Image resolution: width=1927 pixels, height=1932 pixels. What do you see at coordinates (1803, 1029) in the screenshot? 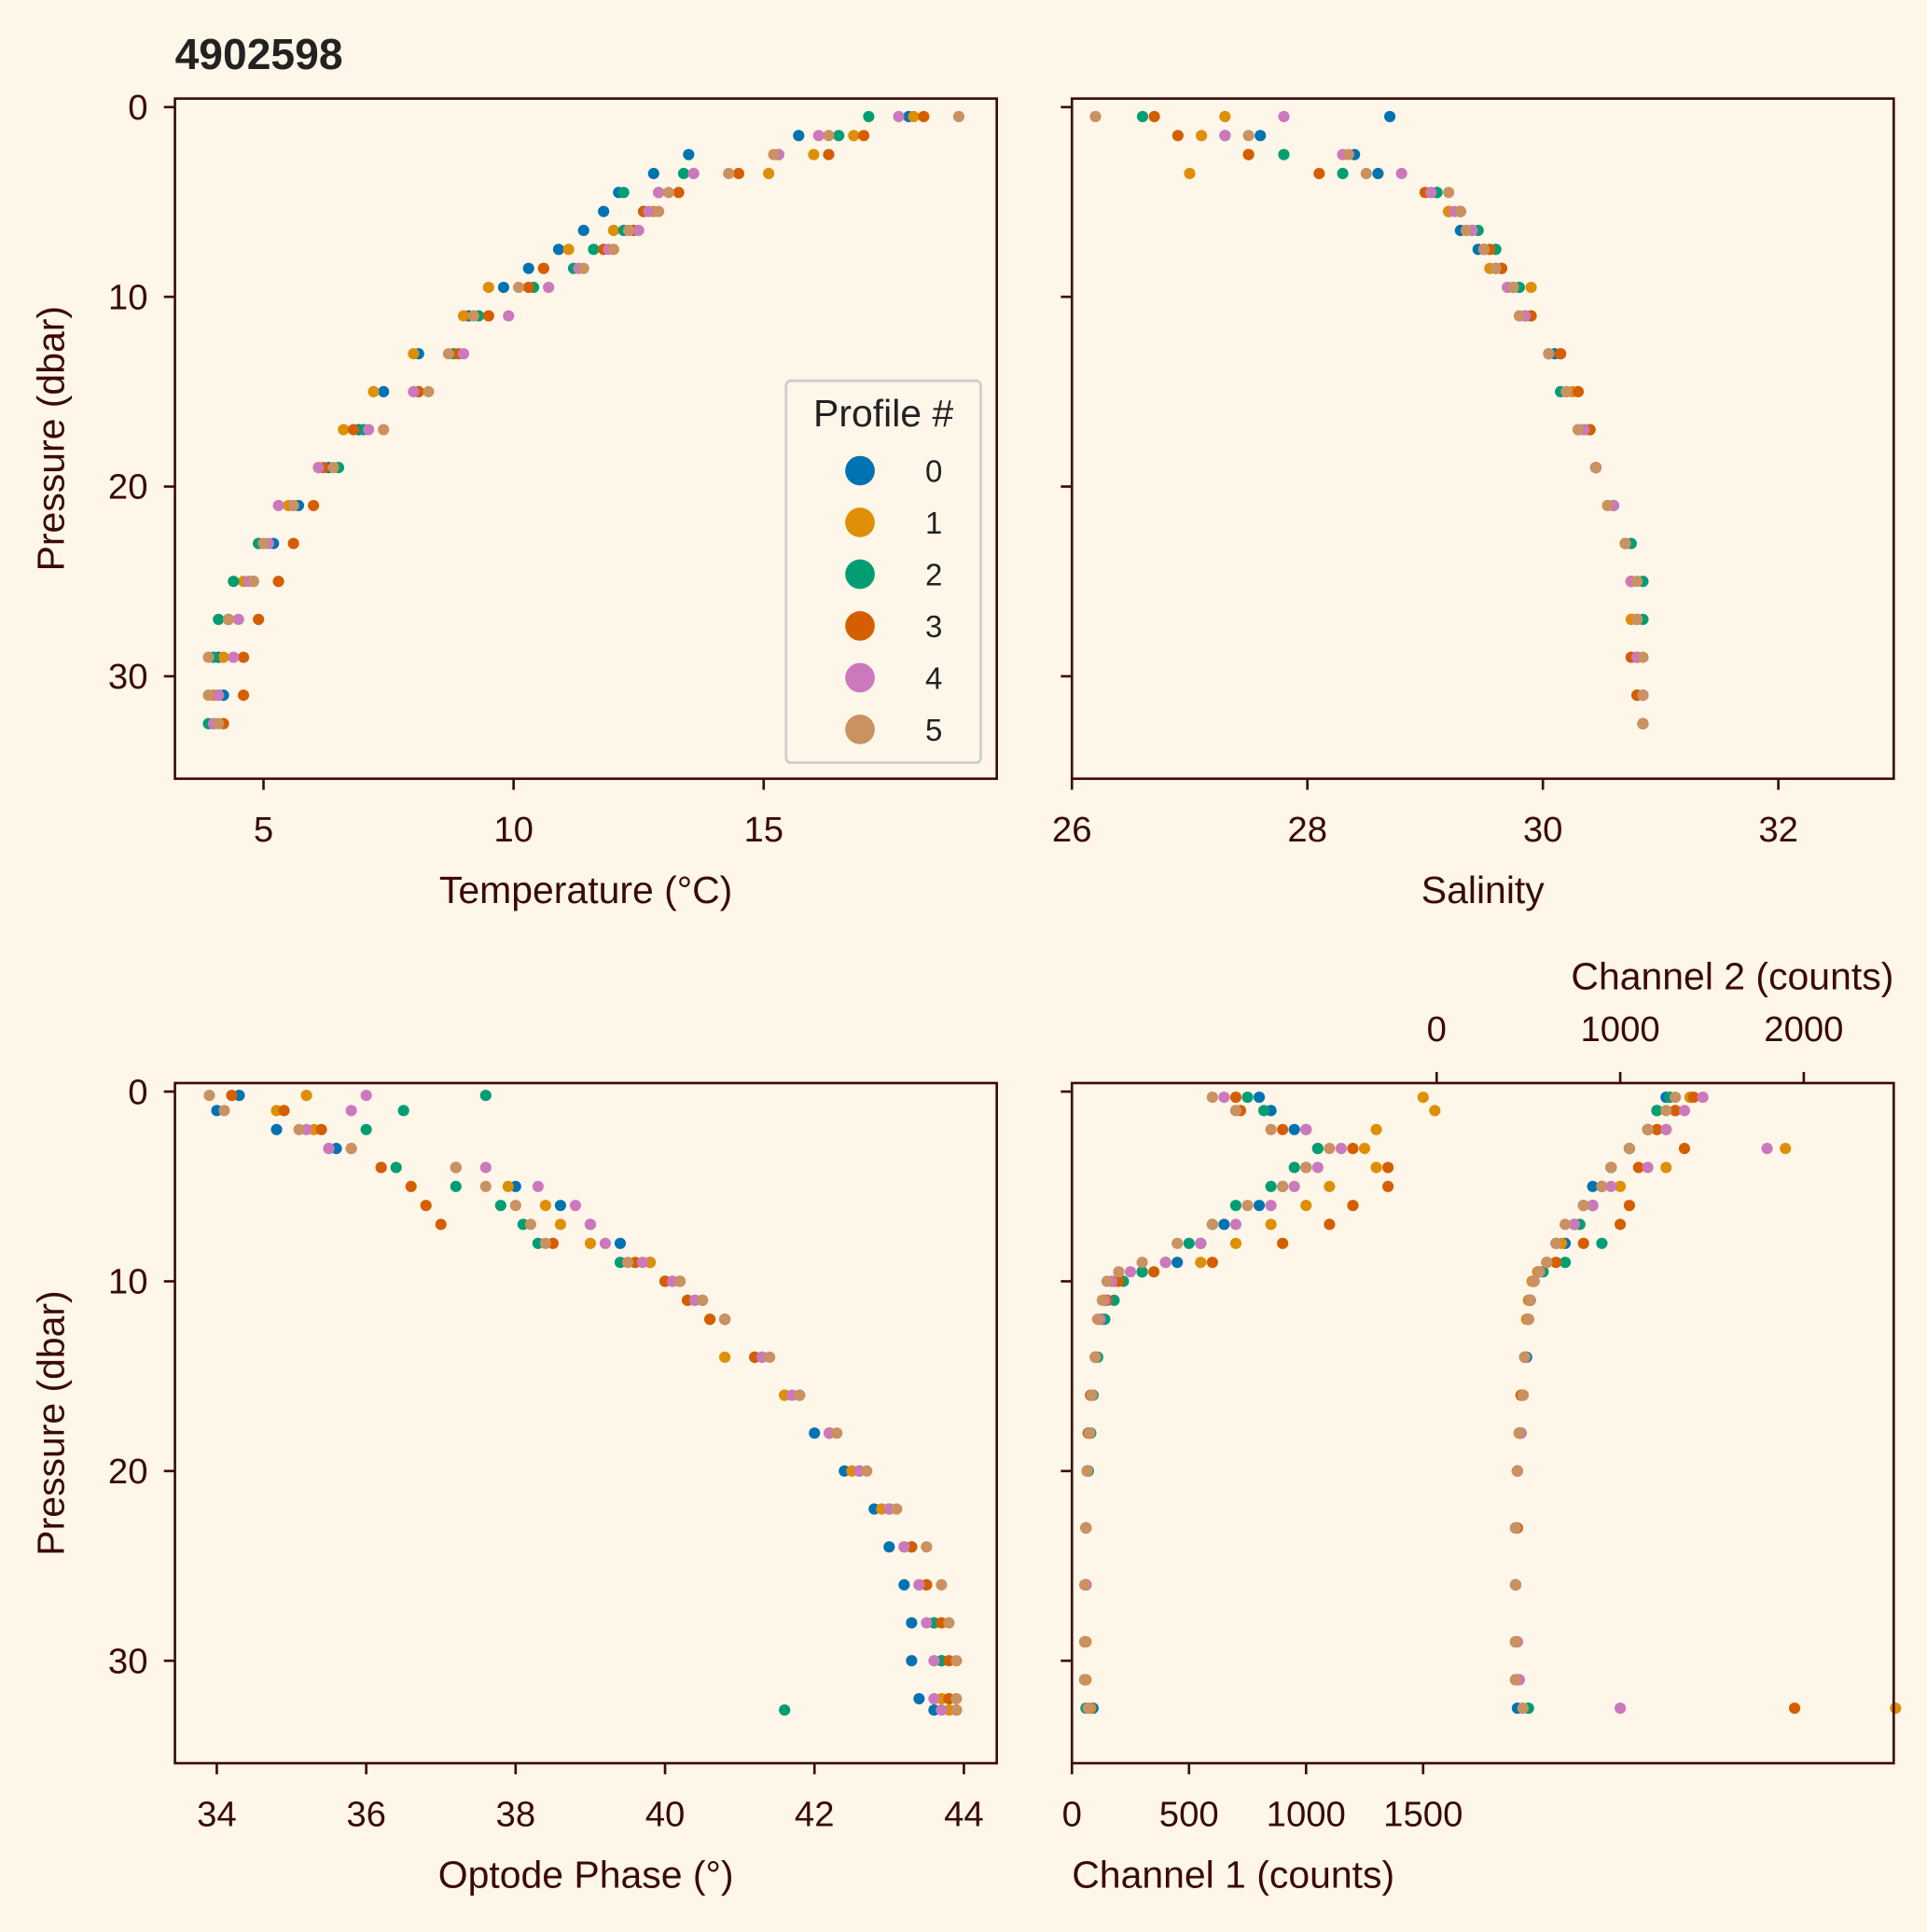
I see `x2-tick-label: 2000` at bounding box center [1803, 1029].